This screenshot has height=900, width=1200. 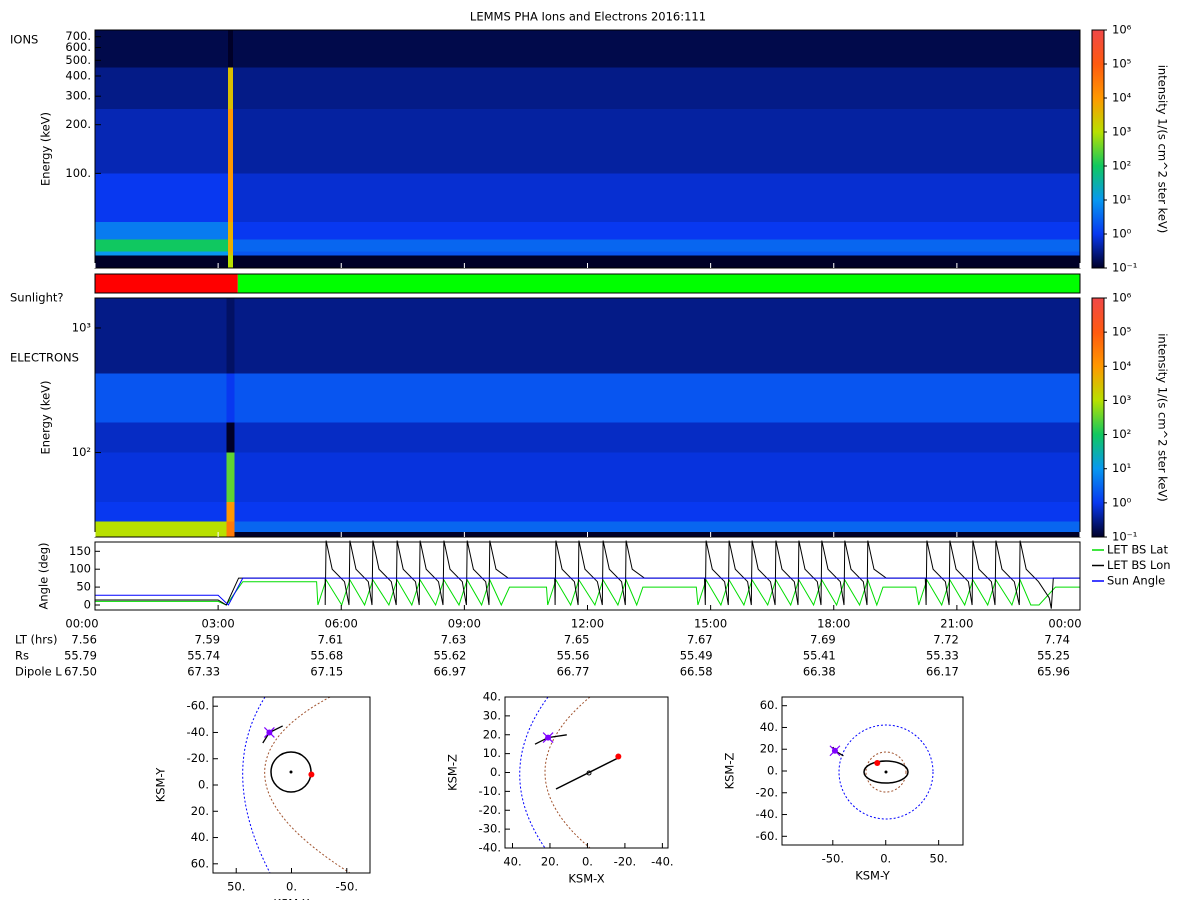 I want to click on ephemeris-value: 7.74, so click(x=1057, y=640).